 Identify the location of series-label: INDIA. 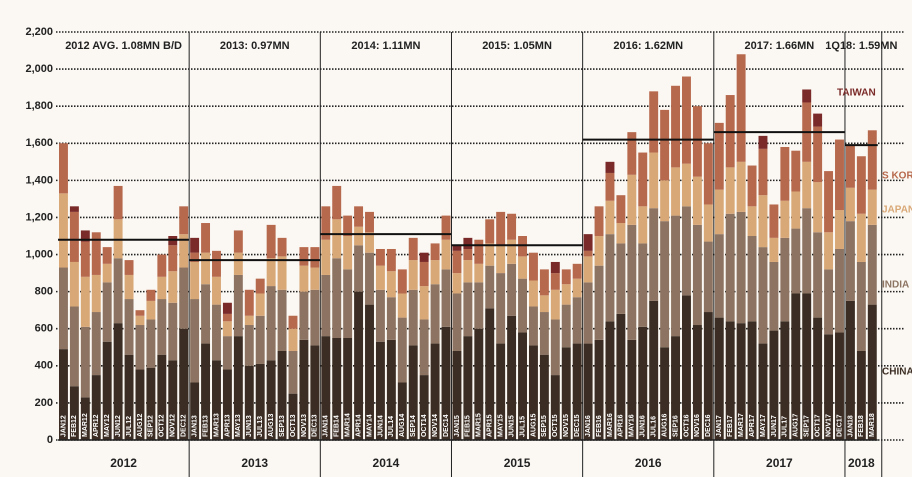
(895, 285).